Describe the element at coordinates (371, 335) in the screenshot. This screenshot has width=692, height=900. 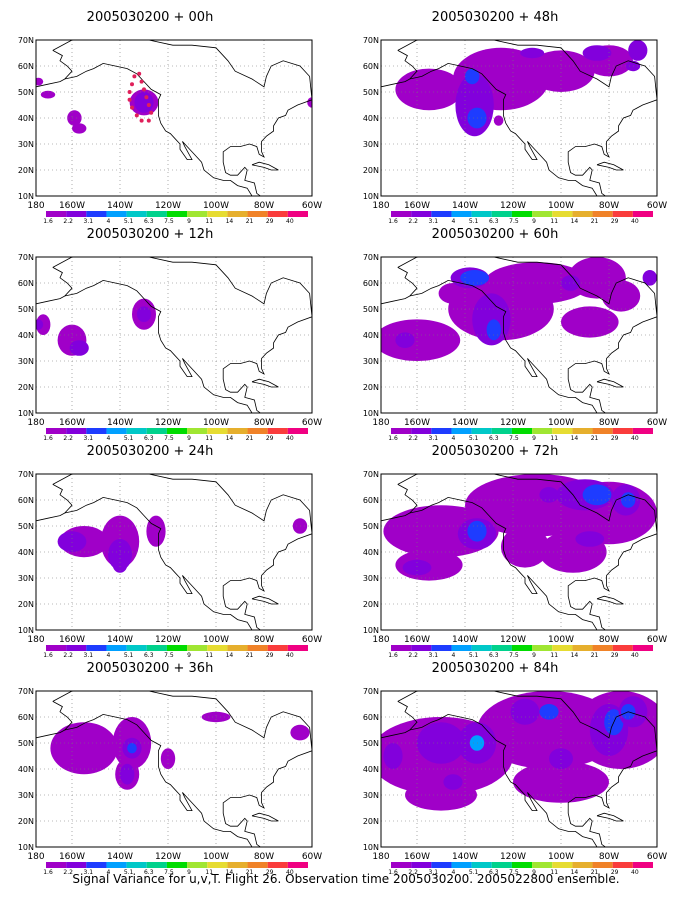
I see `lat-tick-label: 40N` at that location.